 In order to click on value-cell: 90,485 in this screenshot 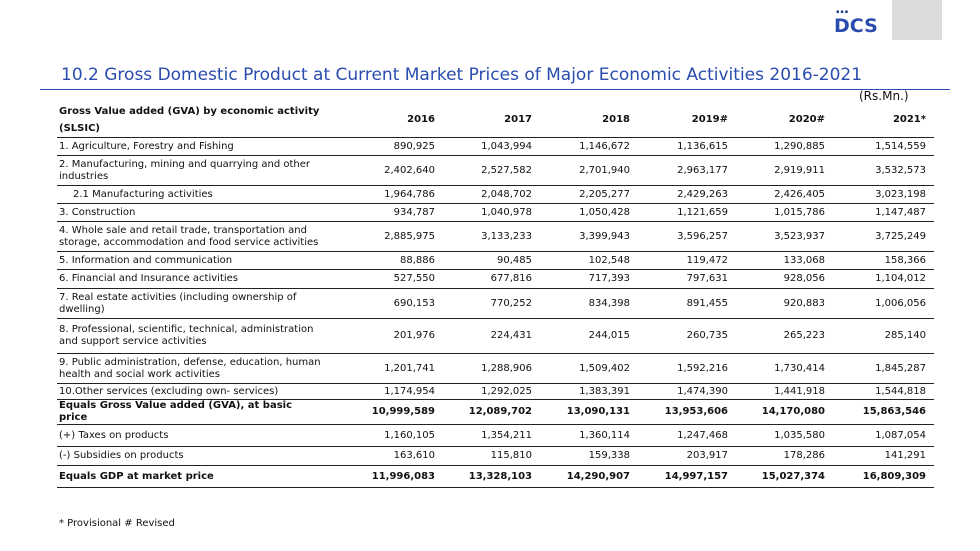, I will do `click(491, 260)`.